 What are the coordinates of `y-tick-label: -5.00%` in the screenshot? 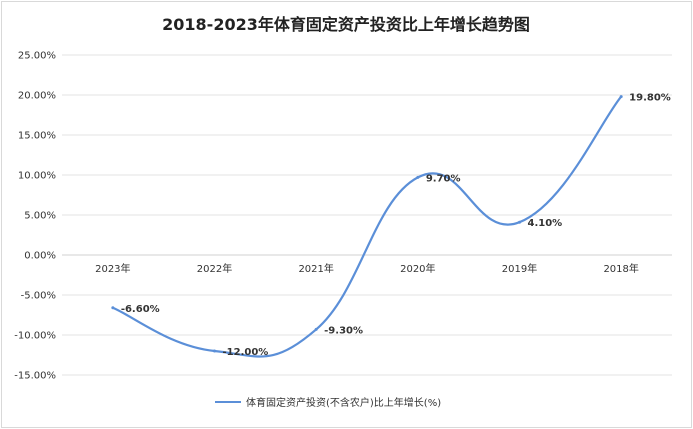 It's located at (38, 296).